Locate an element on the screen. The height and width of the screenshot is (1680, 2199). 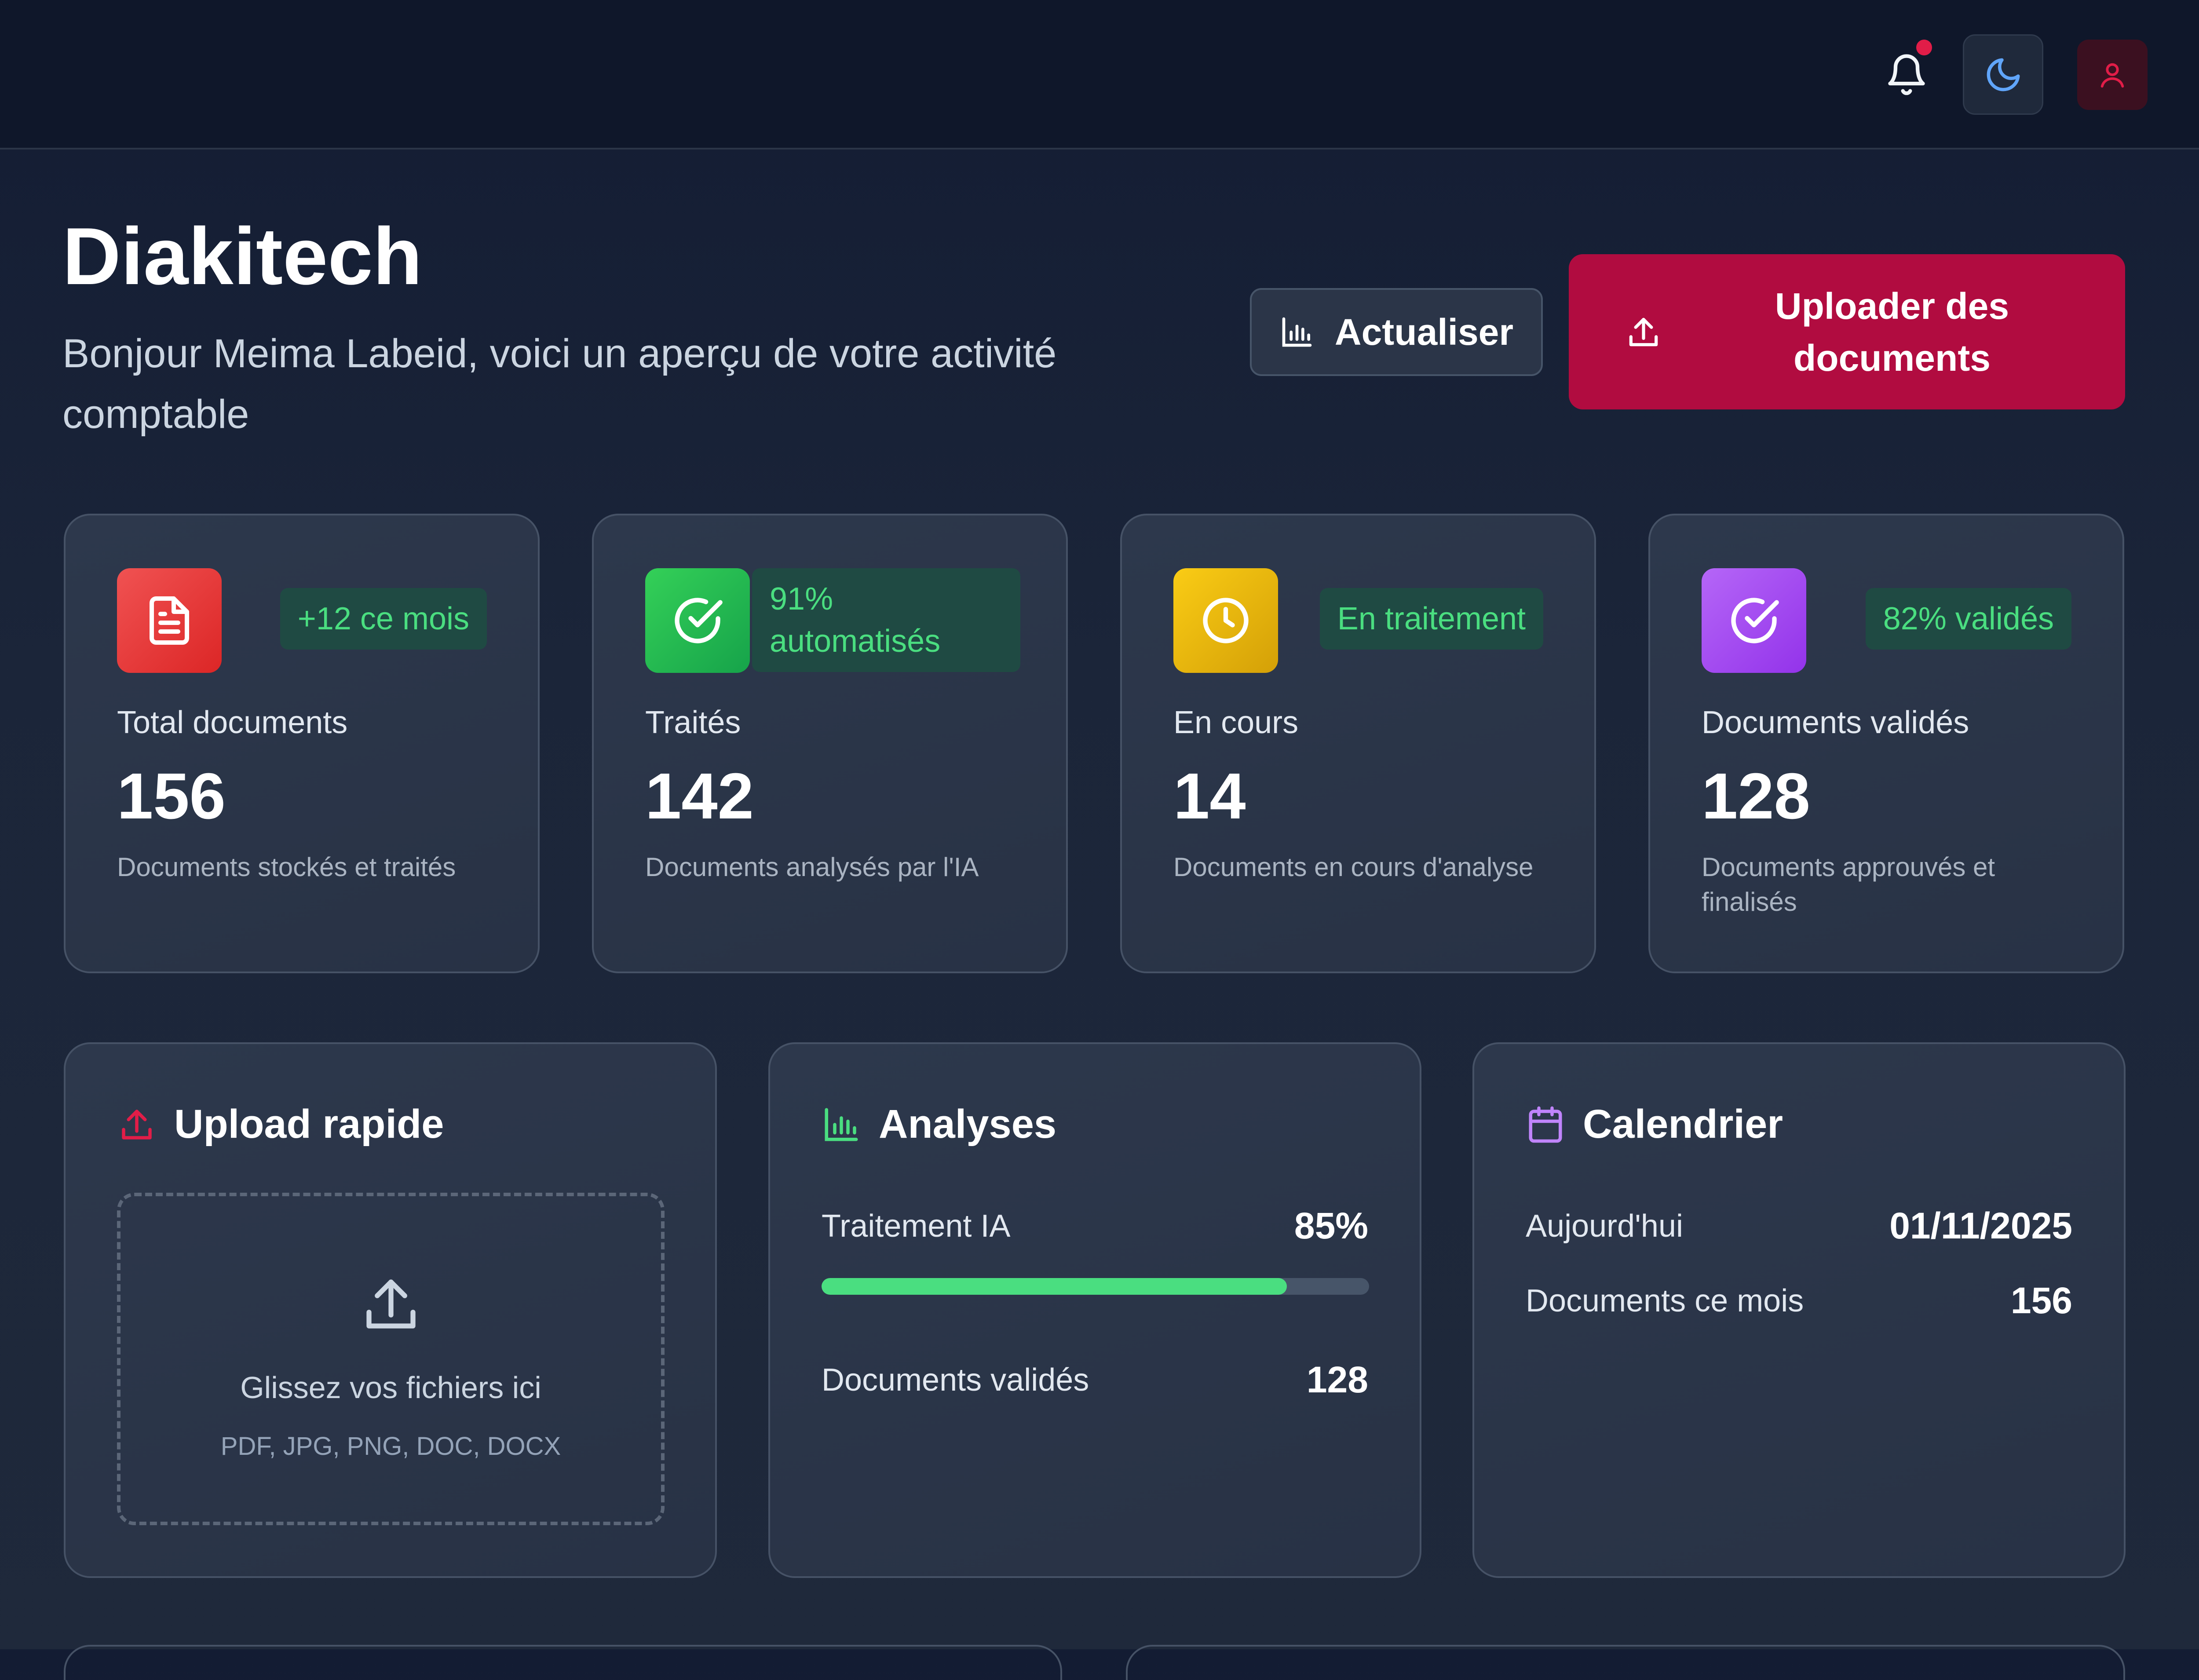
notification-dot is located at coordinates (1924, 47).